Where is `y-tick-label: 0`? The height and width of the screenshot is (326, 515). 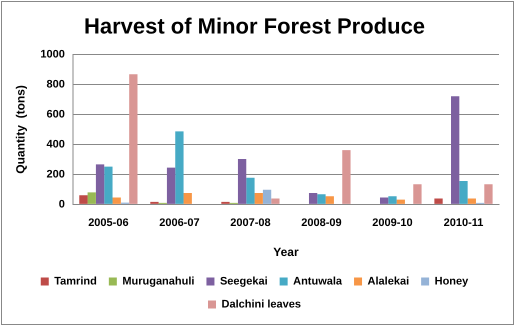 y-tick-label: 0 is located at coordinates (61, 204).